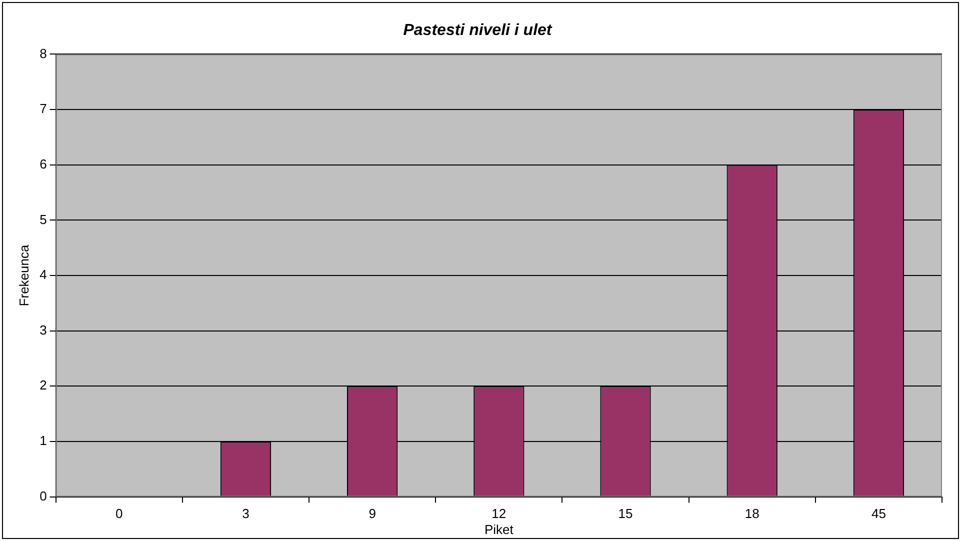  I want to click on x-tick-label: 0, so click(119, 514).